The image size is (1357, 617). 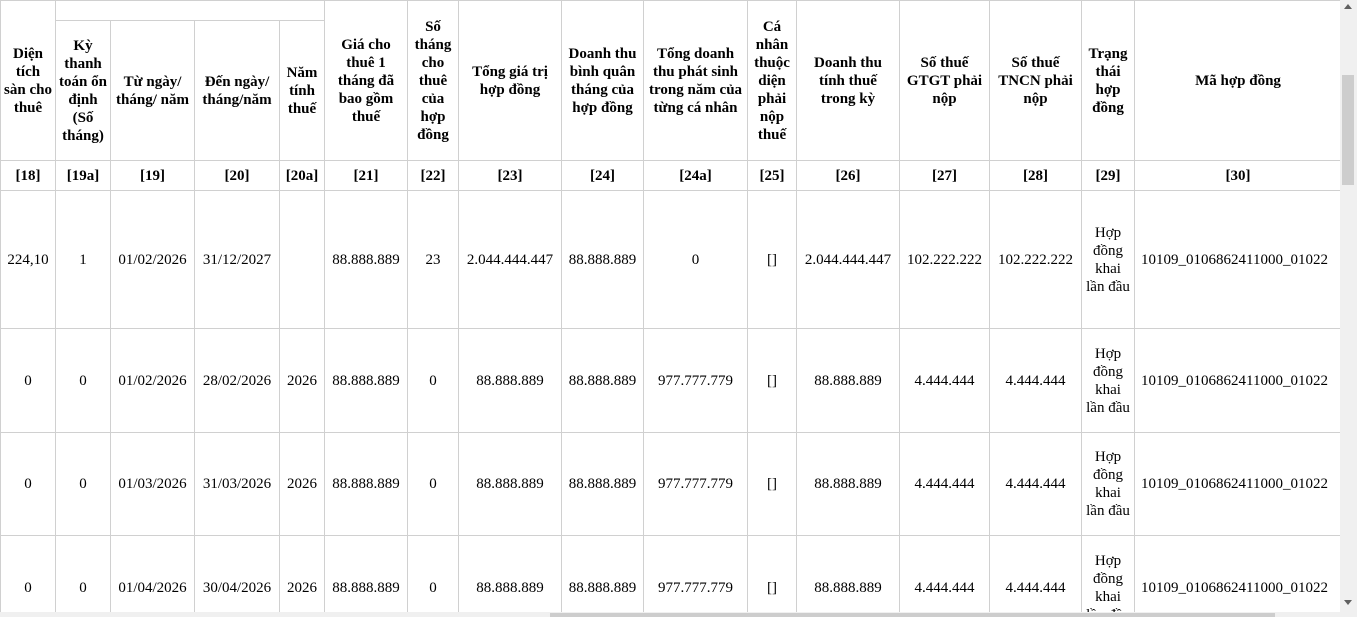 What do you see at coordinates (302, 175) in the screenshot?
I see `column-code: [20a]` at bounding box center [302, 175].